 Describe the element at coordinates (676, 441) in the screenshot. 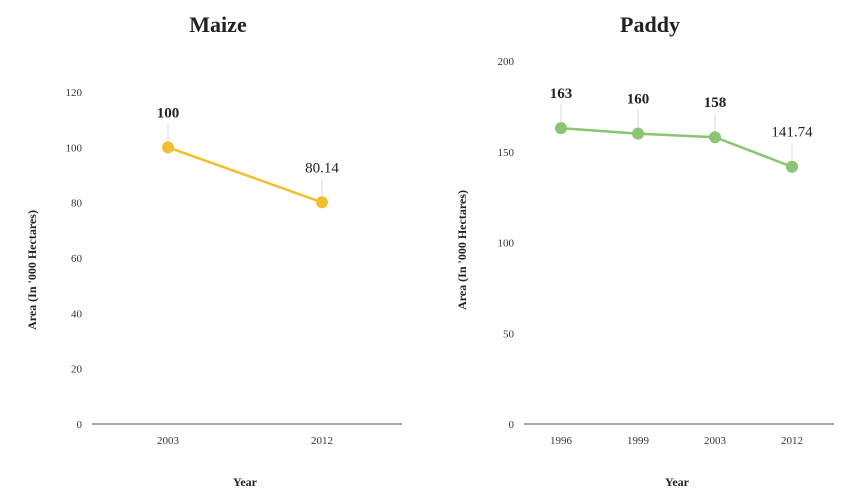

I see `paddy-x-ticks: 1996 1999 2003 2012` at that location.